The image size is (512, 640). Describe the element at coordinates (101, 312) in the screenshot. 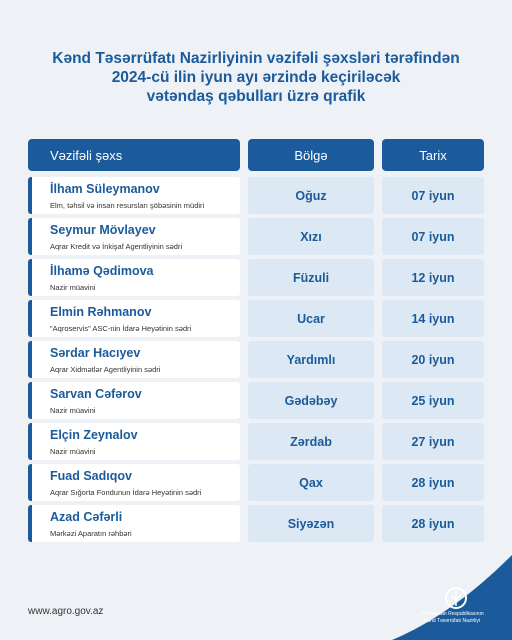

I see `person-name: Elmin Rəhmanov` at that location.